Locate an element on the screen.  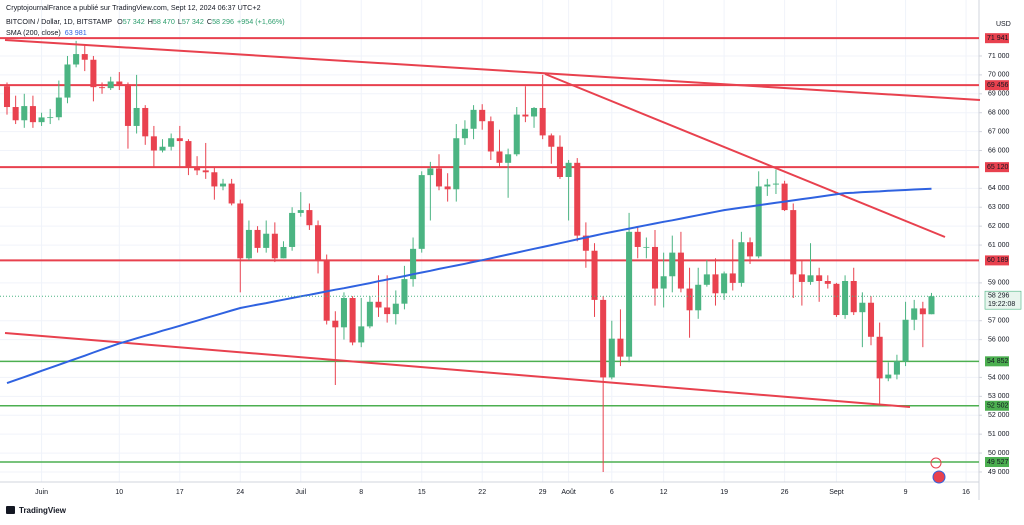
quote-key: C is located at coordinates (209, 21).